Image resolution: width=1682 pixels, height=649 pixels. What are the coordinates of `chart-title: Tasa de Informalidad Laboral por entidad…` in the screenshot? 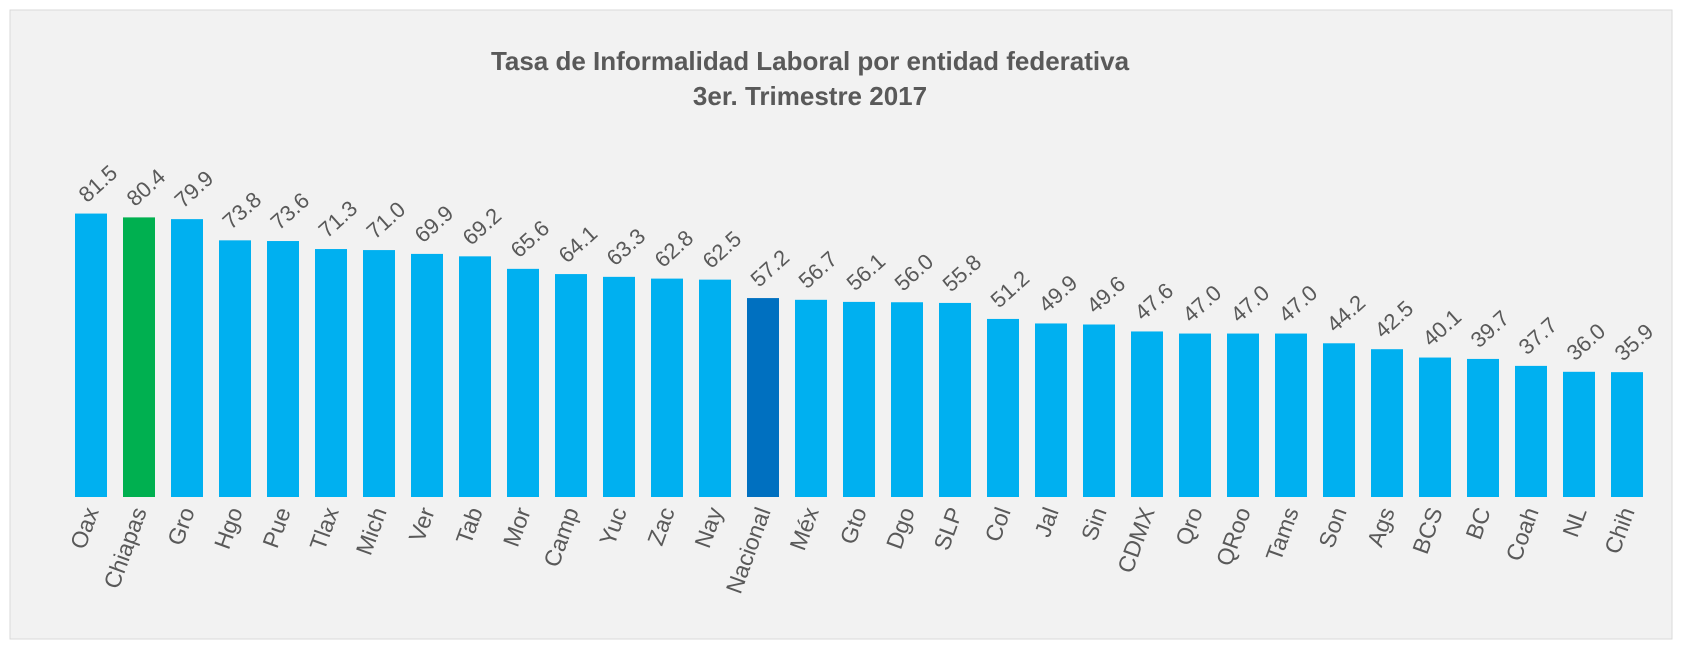 It's located at (810, 61).